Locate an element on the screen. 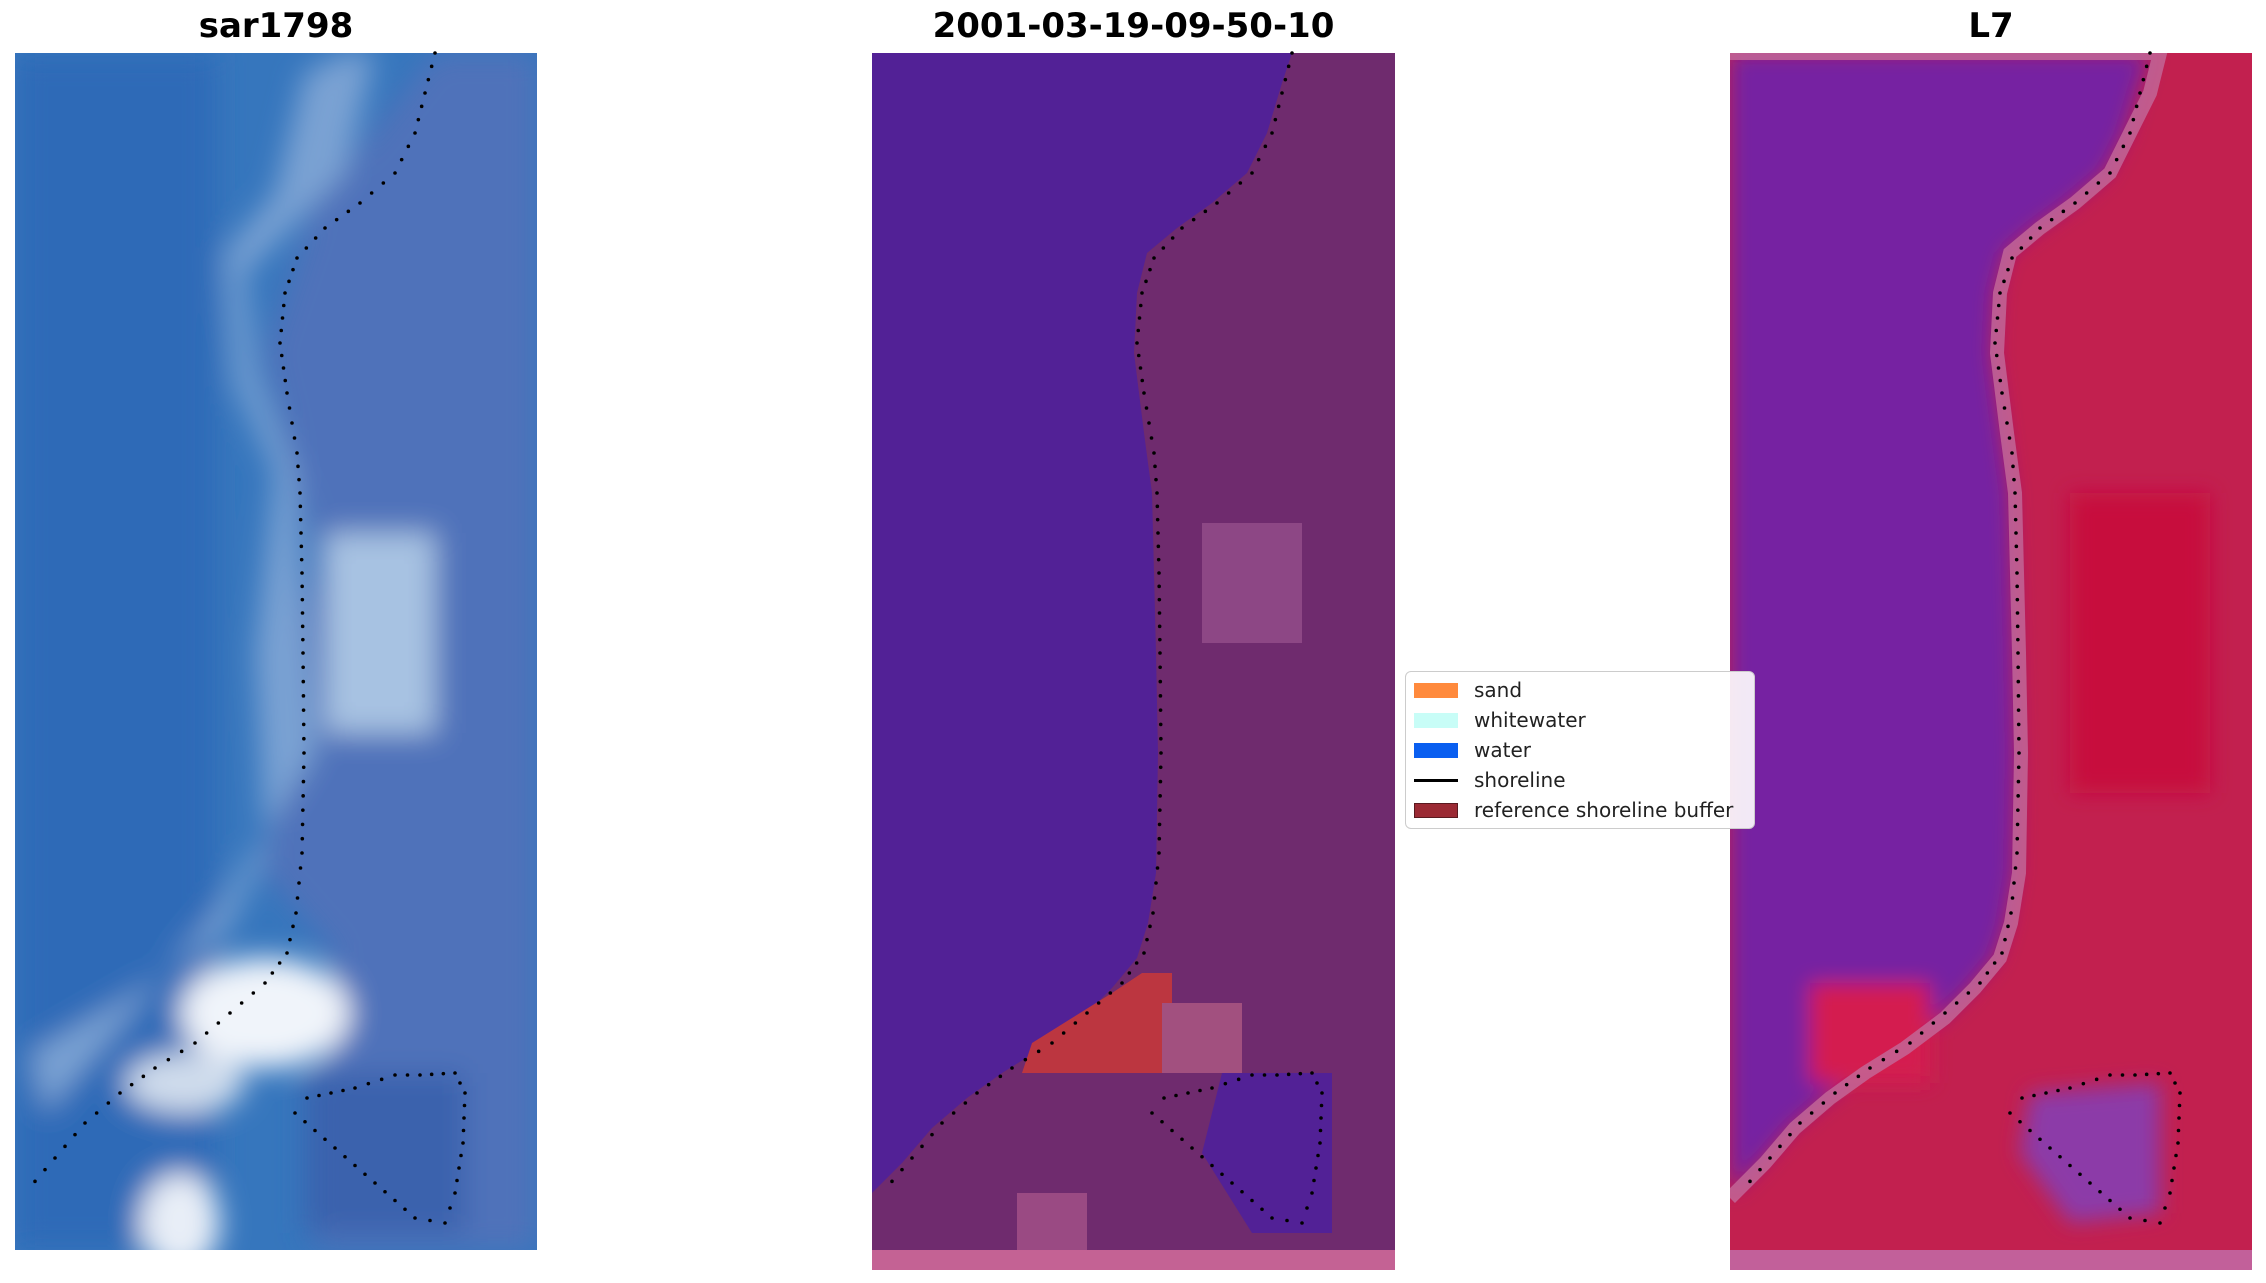 This screenshot has width=2266, height=1283. legend-item-whitewater: whitewater is located at coordinates (1500, 720).